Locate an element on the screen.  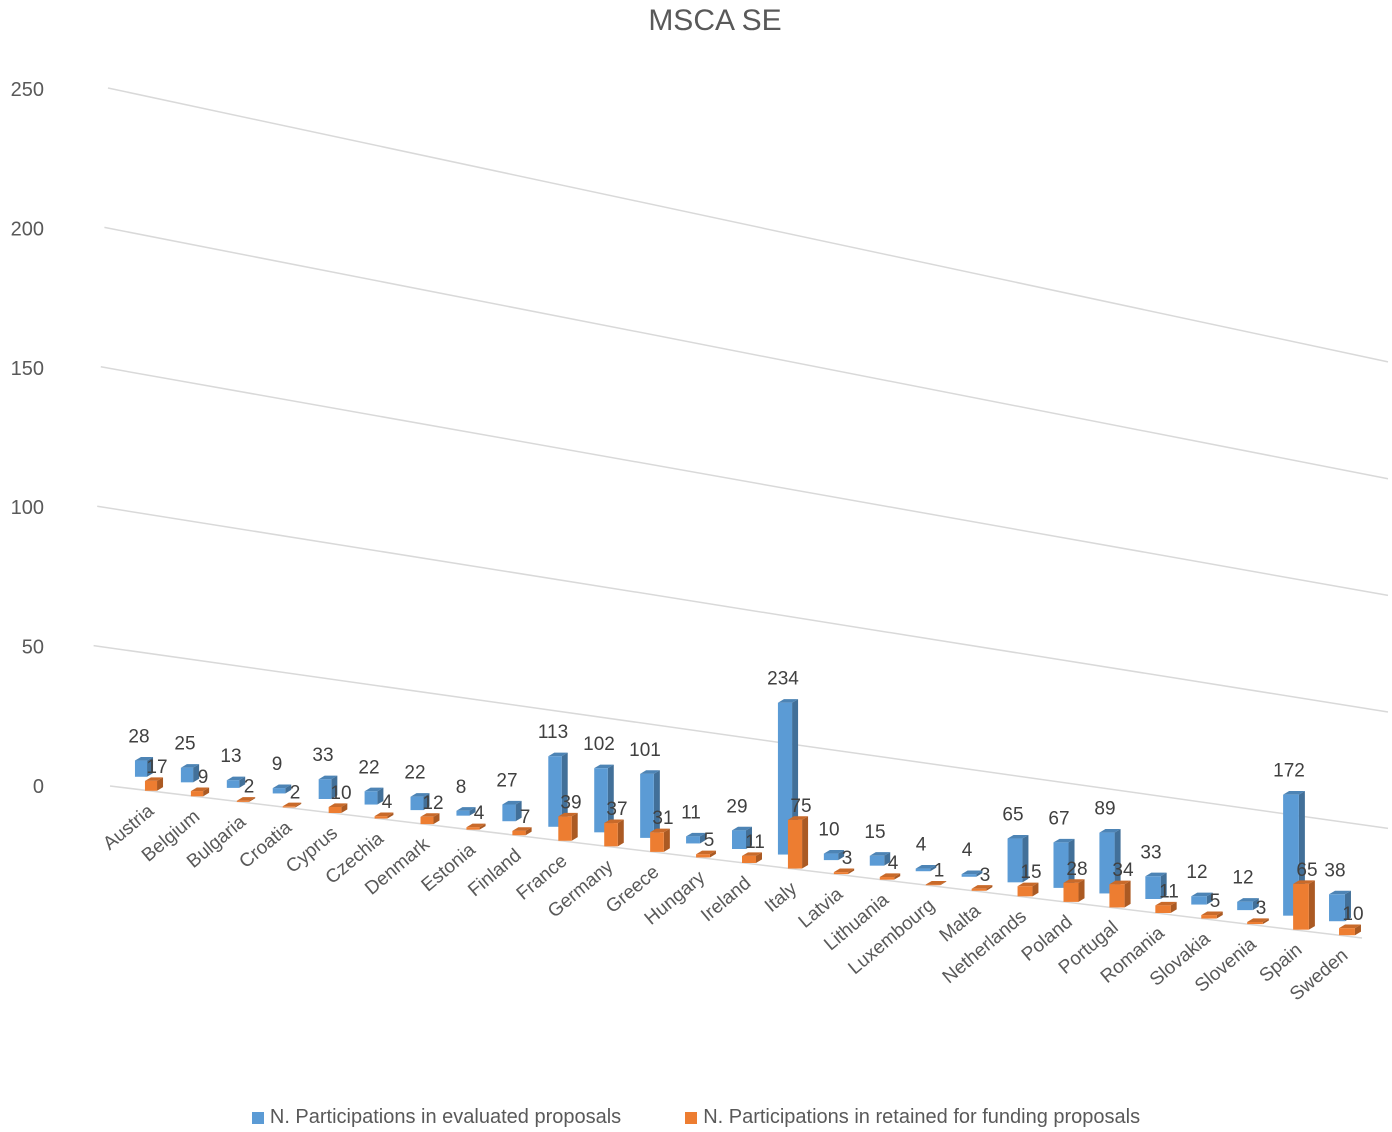
data-label-retained: 37 is located at coordinates (616, 809).